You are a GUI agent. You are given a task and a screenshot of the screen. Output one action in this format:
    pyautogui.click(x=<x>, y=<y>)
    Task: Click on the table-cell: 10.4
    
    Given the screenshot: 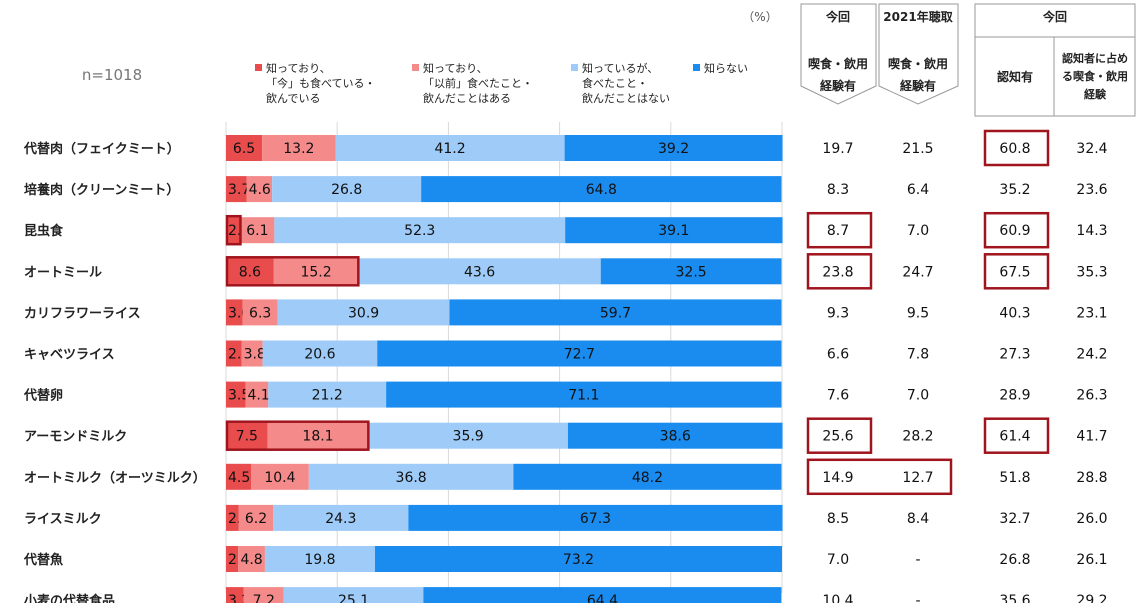 What is the action you would take?
    pyautogui.click(x=837, y=598)
    